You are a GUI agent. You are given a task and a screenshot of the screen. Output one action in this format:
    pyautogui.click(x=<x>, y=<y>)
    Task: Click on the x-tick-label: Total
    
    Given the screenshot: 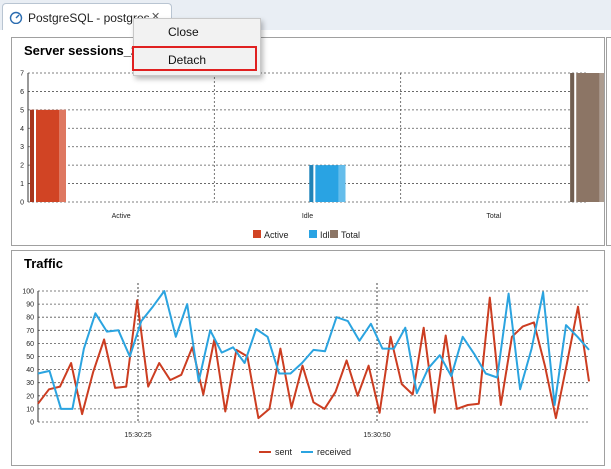 What is the action you would take?
    pyautogui.click(x=493, y=216)
    